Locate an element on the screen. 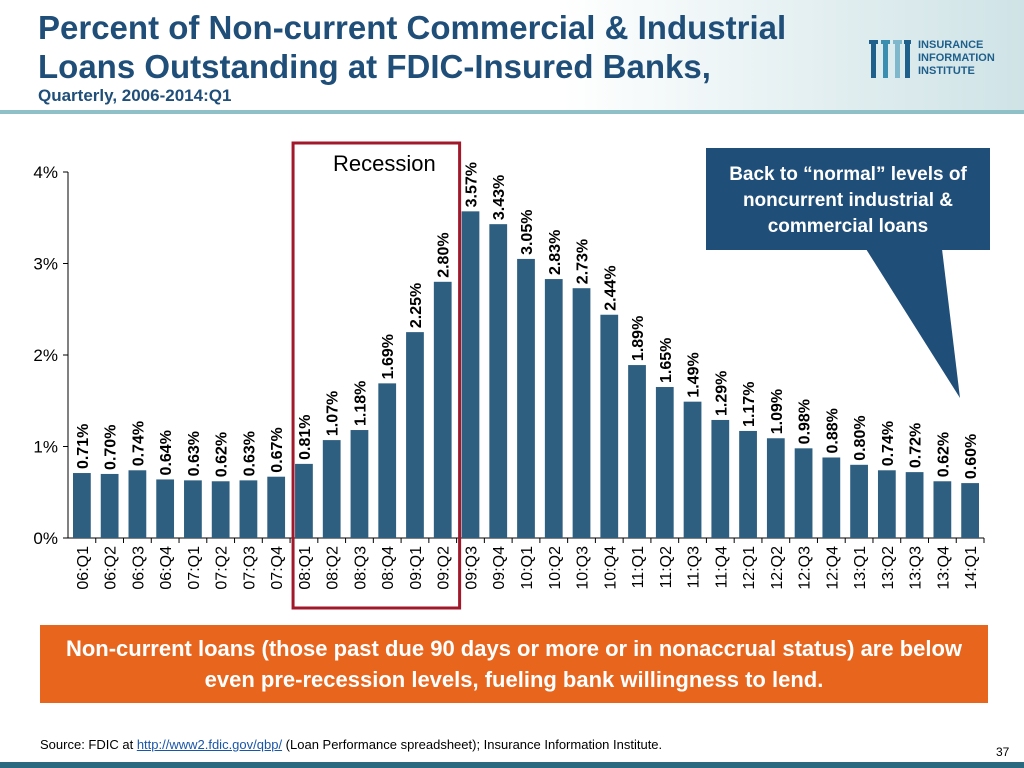 This screenshot has width=1024, height=768. logo-bars-icon is located at coordinates (890, 59).